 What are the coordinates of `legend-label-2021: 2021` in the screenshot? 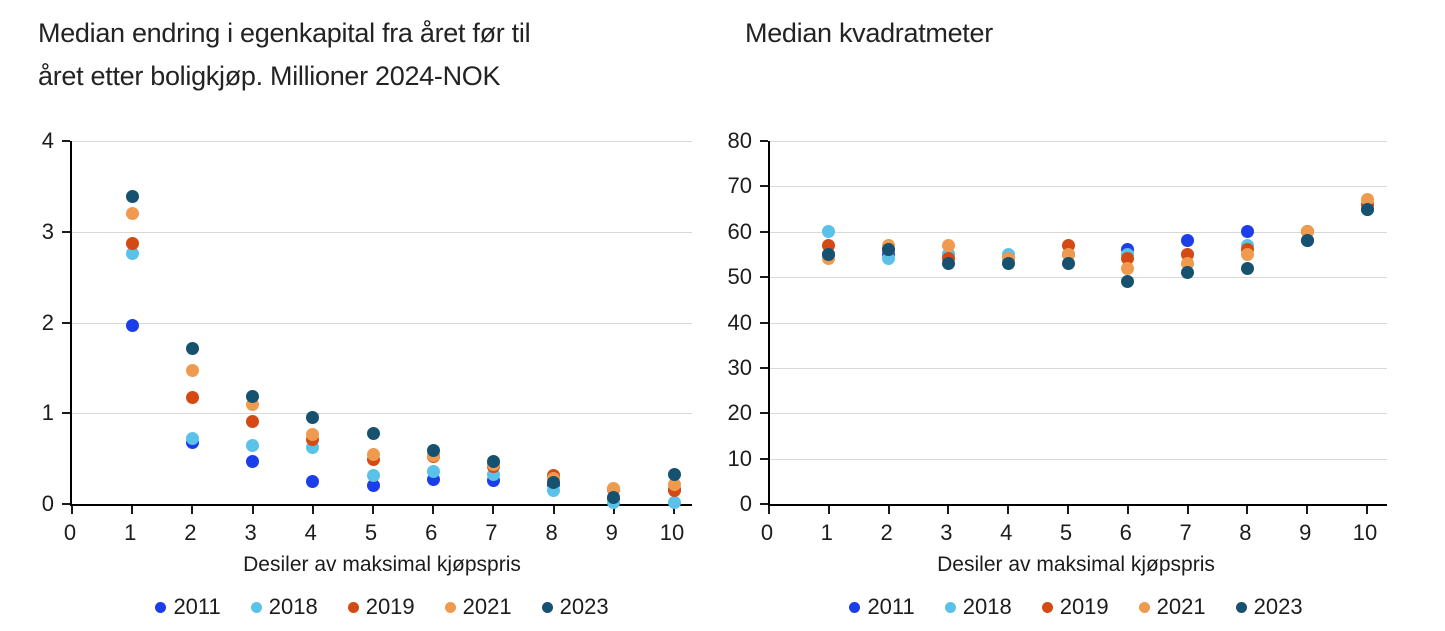 It's located at (487, 606).